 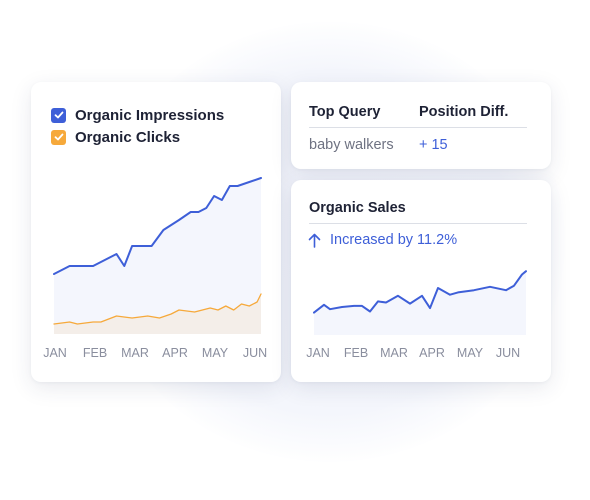 What do you see at coordinates (351, 145) in the screenshot?
I see `query-value: baby walkers` at bounding box center [351, 145].